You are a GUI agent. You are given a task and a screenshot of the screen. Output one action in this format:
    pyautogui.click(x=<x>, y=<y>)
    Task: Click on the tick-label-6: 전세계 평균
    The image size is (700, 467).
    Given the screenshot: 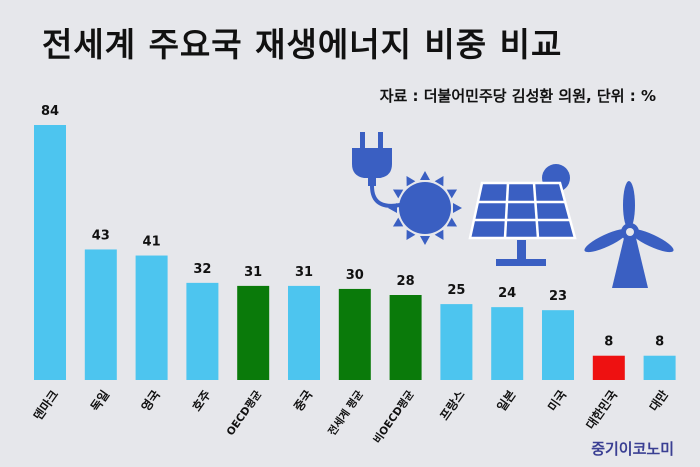 What is the action you would take?
    pyautogui.click(x=345, y=413)
    